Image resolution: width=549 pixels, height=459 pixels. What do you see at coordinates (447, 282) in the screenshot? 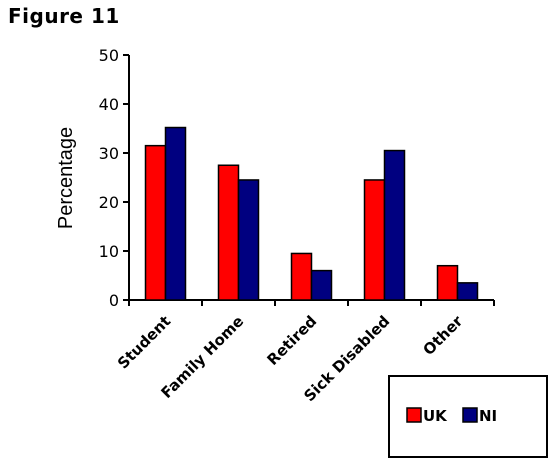
I see `bar-uk-other` at bounding box center [447, 282].